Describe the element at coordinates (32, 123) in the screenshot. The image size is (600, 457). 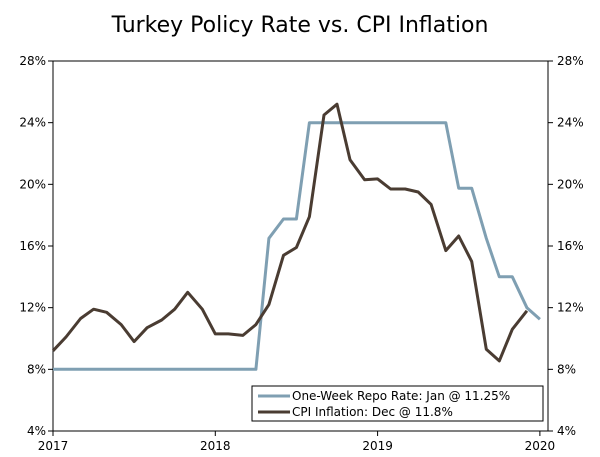
I see `y-left-tick-label: 24%` at that location.